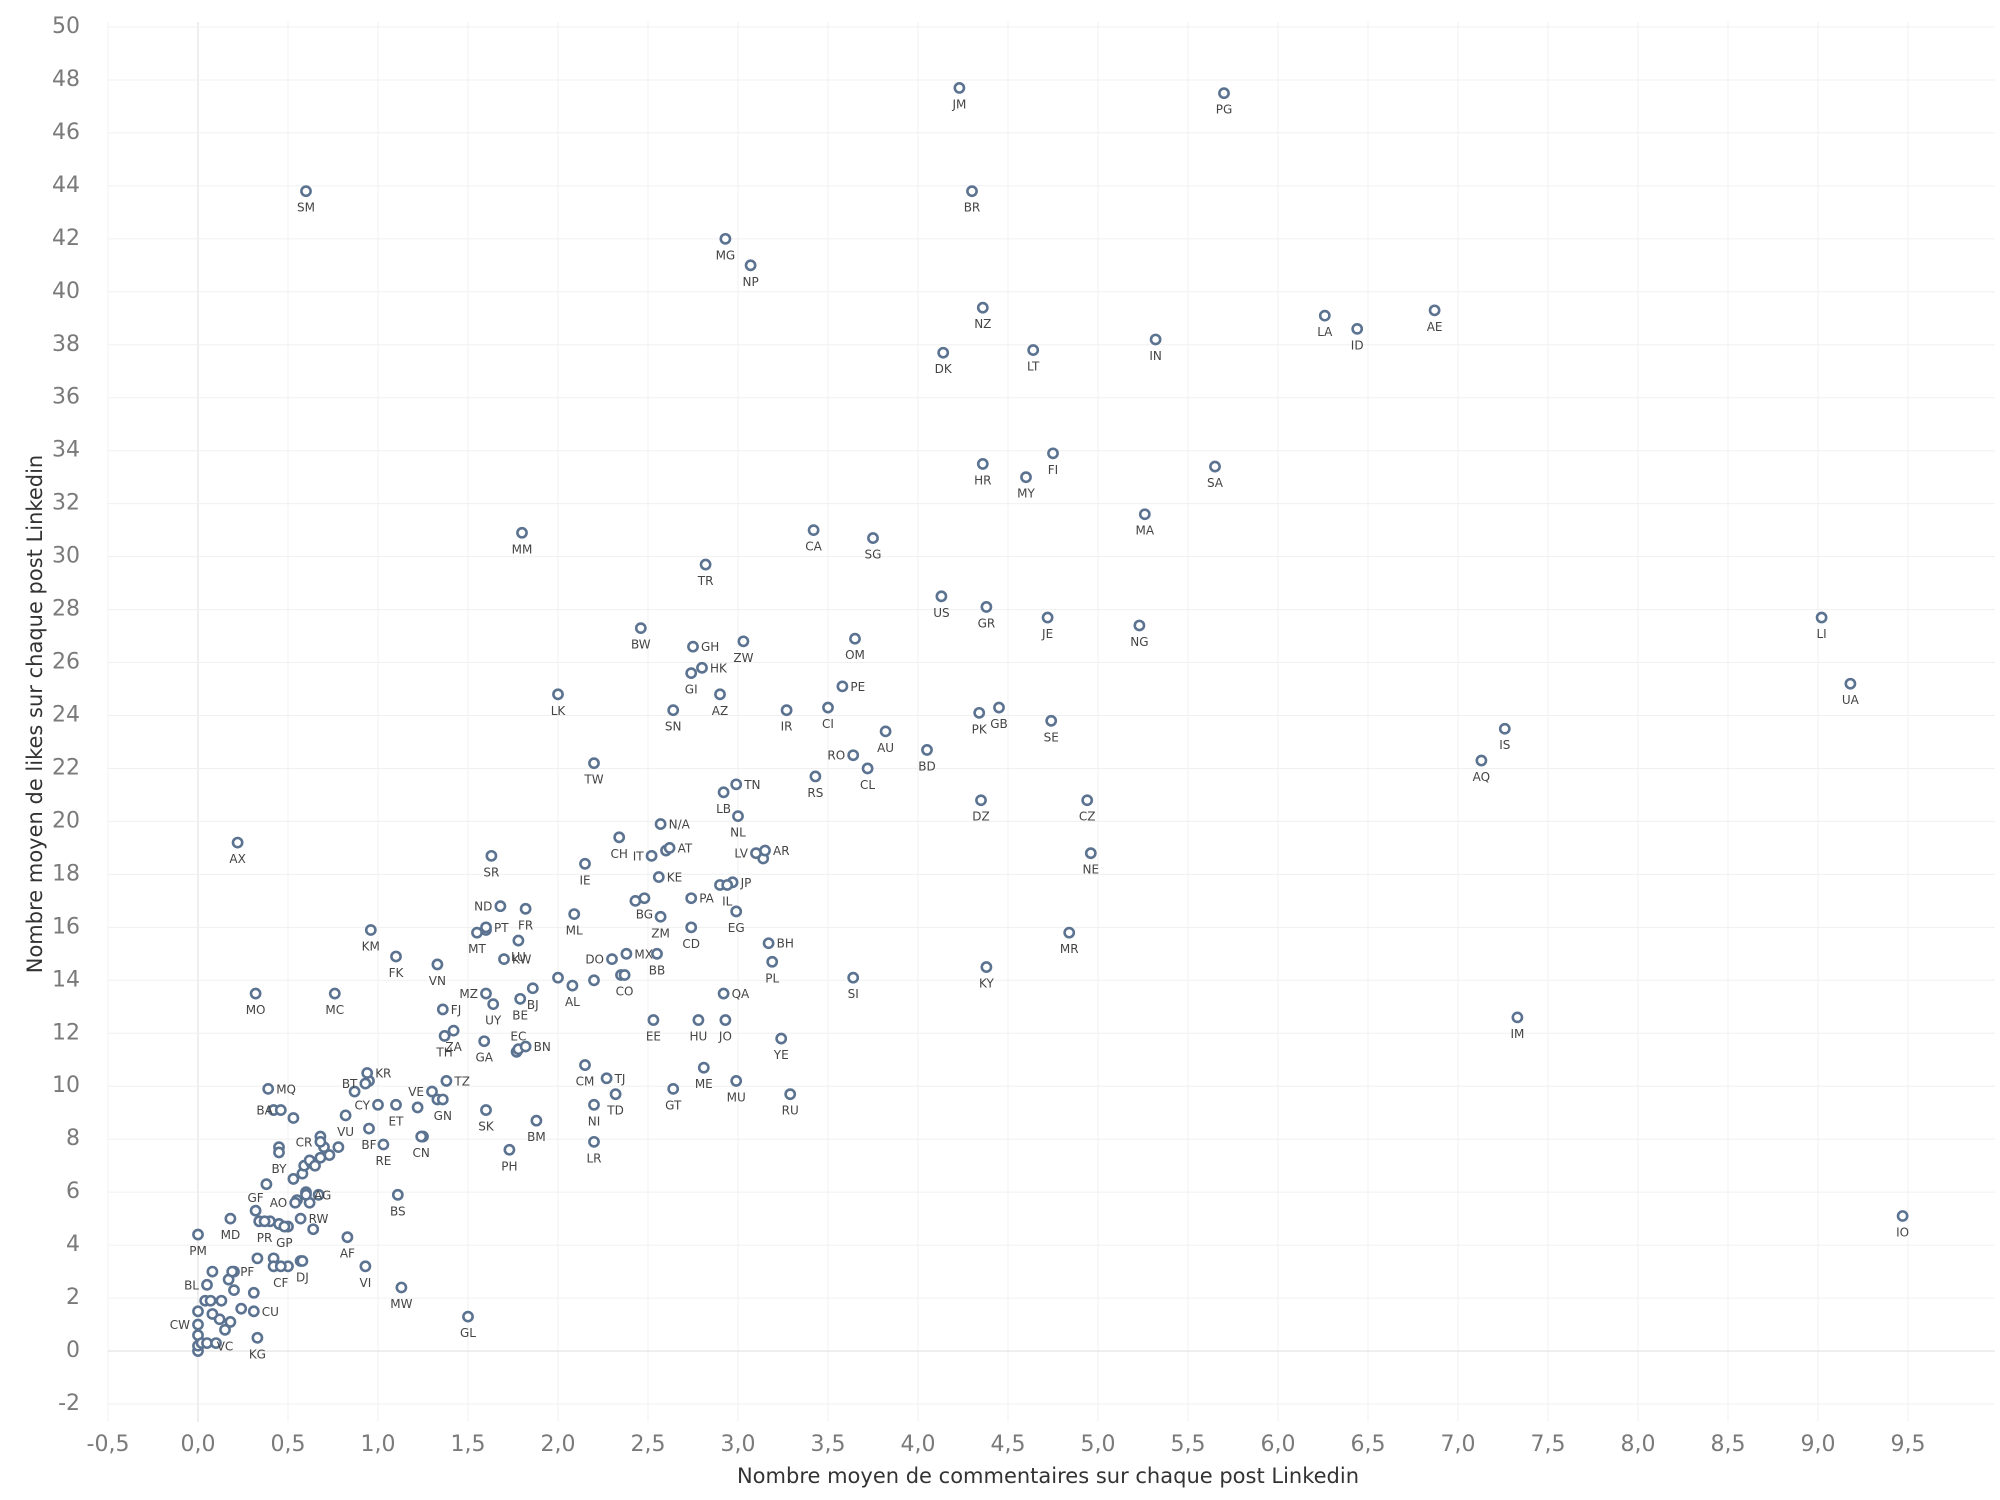 The image size is (2000, 1500). What do you see at coordinates (815, 776) in the screenshot?
I see `data-point-rs` at bounding box center [815, 776].